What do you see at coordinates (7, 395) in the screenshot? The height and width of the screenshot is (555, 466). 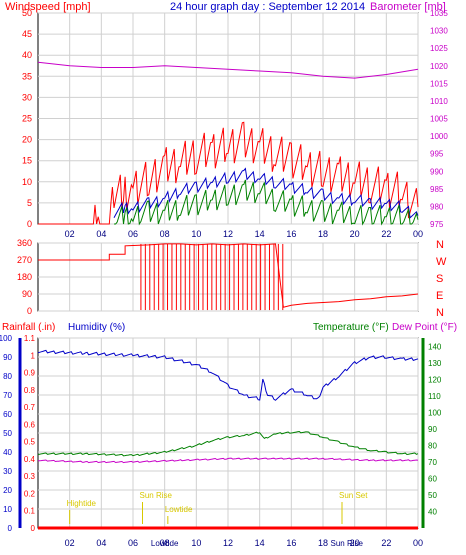 I see `humidity-tick-label: 70` at bounding box center [7, 395].